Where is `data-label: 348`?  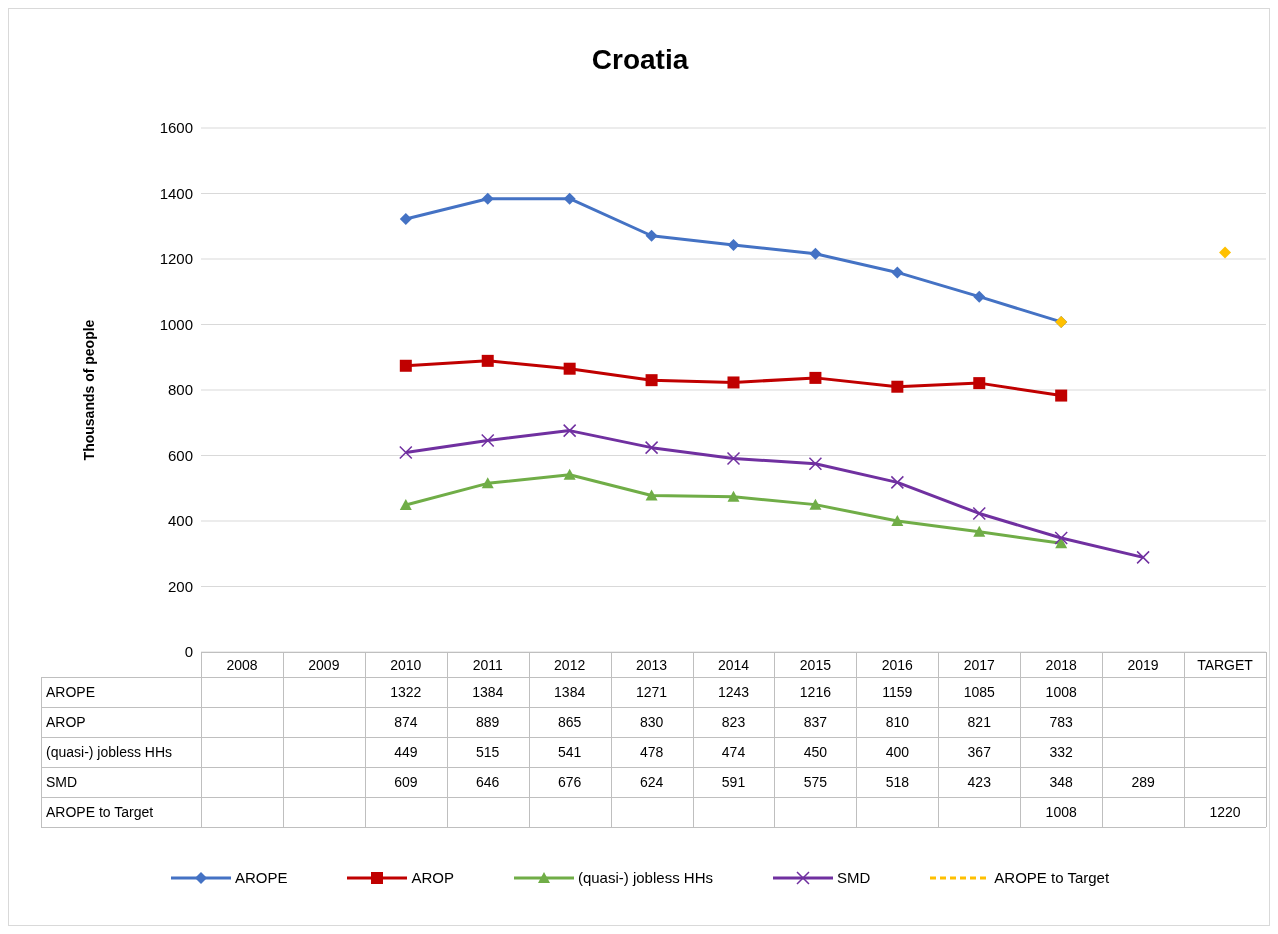 data-label: 348 is located at coordinates (1061, 782).